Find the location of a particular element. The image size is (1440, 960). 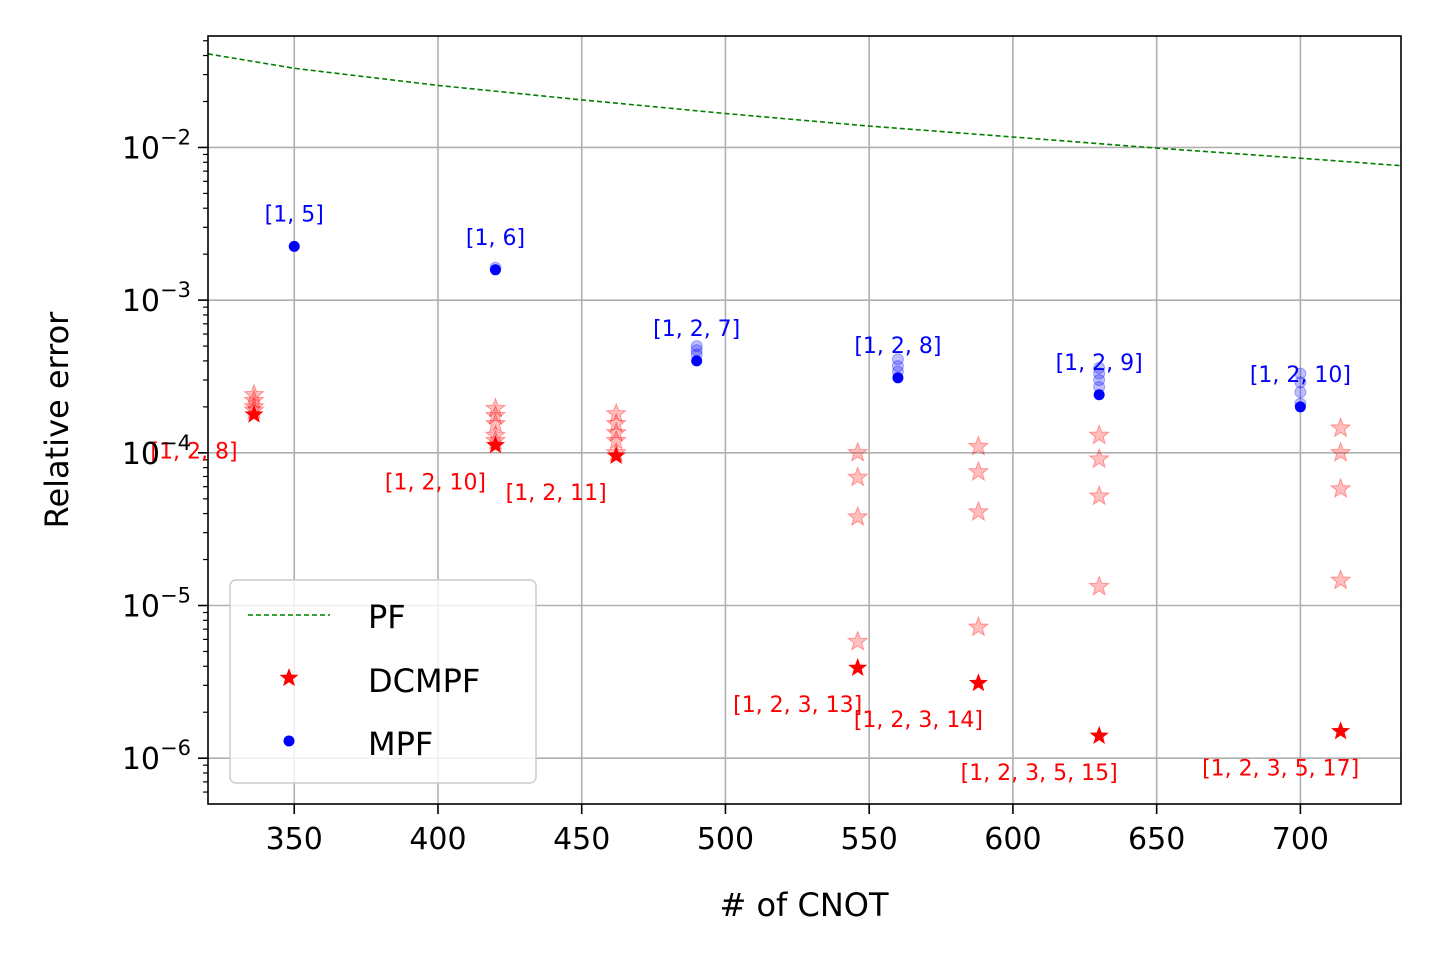

legend-box is located at coordinates (383, 681).